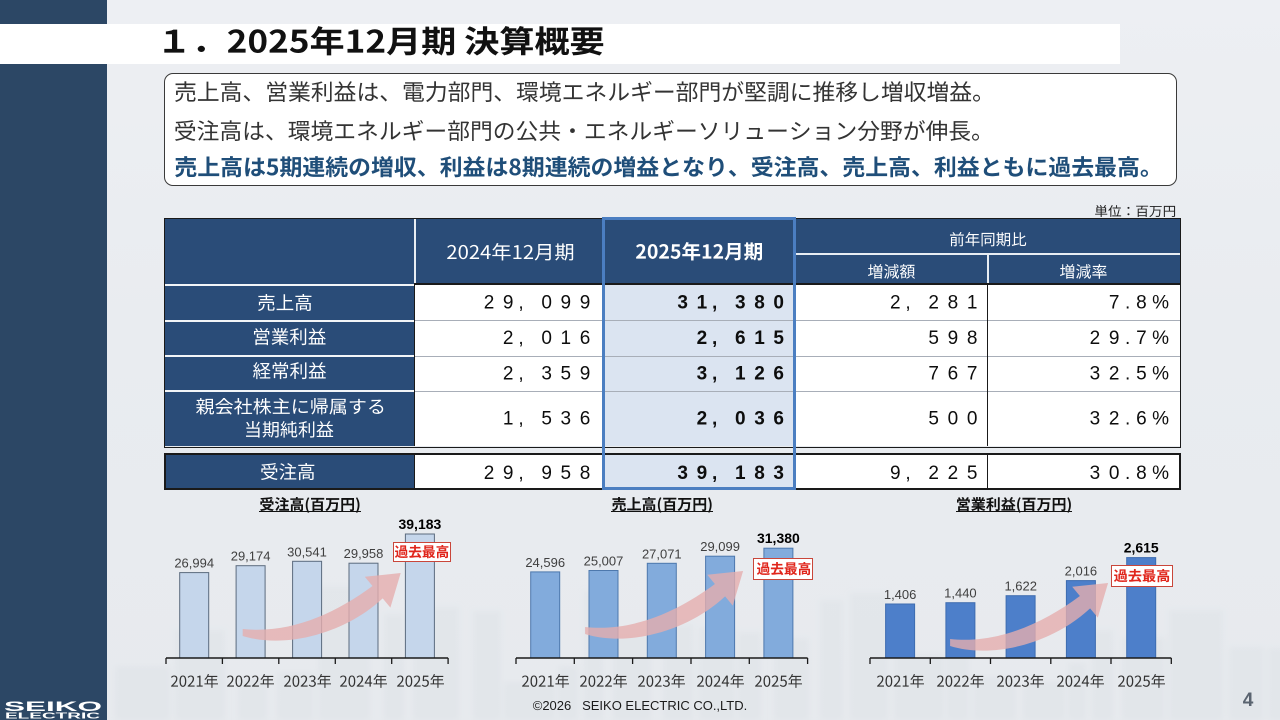  I want to click on svg-text: 30,541, so click(307, 551).